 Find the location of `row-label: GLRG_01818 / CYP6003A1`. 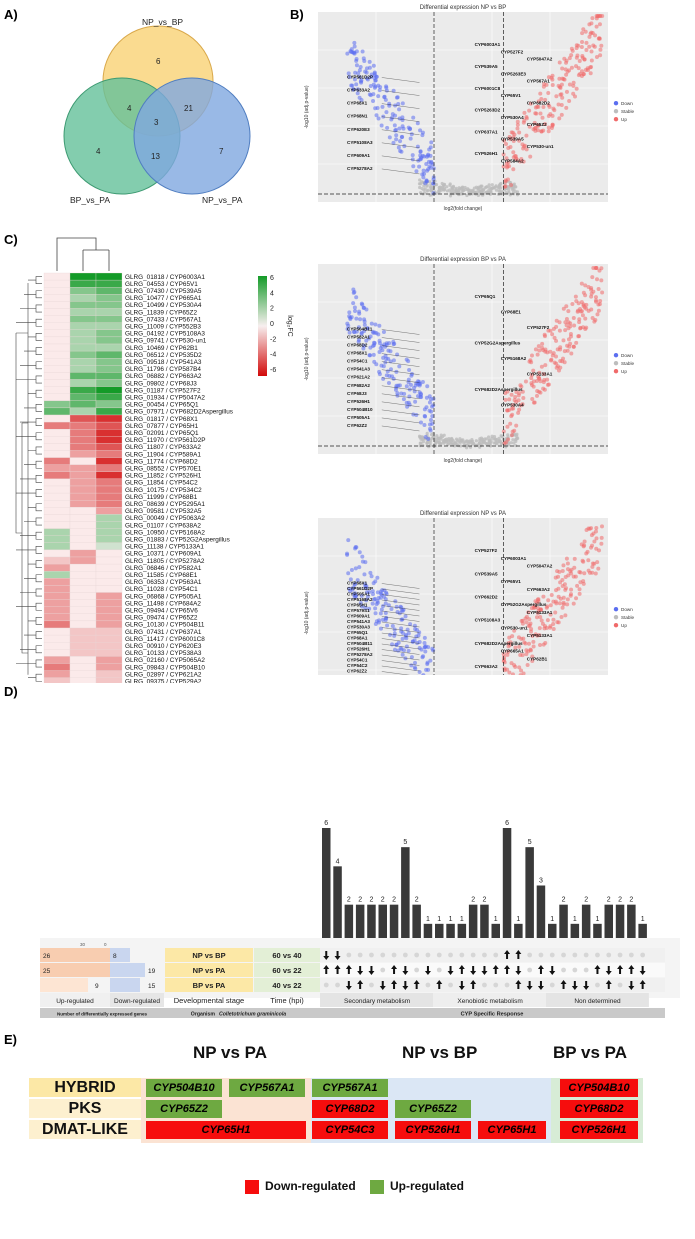

row-label: GLRG_01818 / CYP6003A1 is located at coordinates (165, 277).